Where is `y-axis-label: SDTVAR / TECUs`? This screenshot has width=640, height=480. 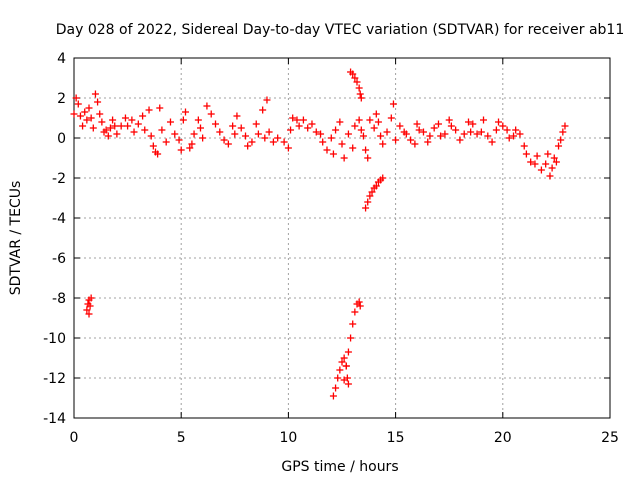 y-axis-label: SDTVAR / TECUs is located at coordinates (16, 238).